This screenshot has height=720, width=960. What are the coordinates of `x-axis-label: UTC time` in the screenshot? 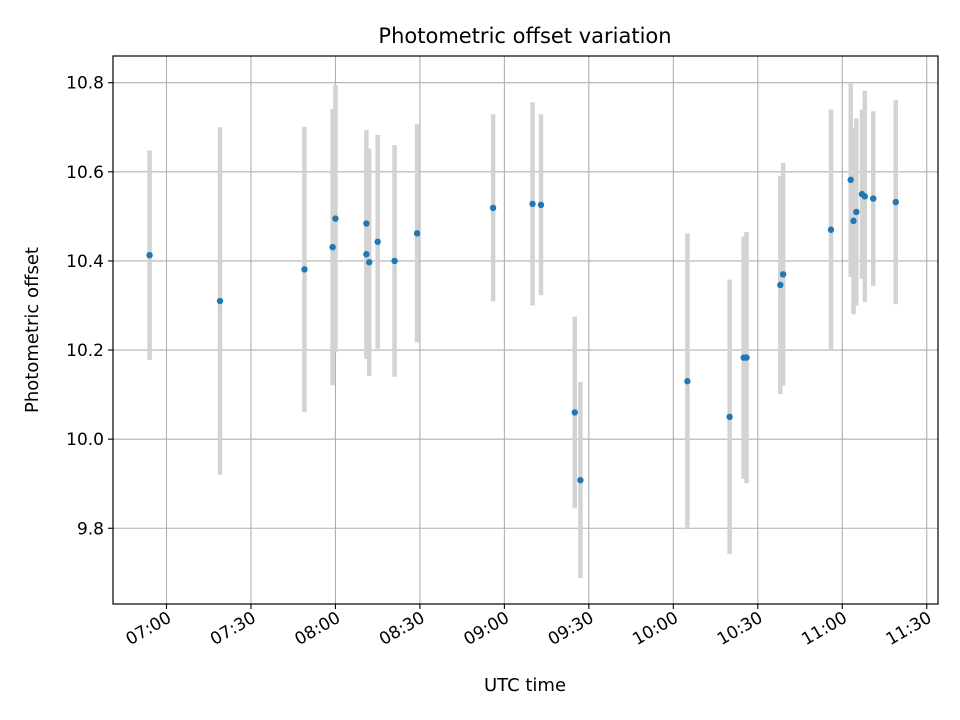 It's located at (525, 685).